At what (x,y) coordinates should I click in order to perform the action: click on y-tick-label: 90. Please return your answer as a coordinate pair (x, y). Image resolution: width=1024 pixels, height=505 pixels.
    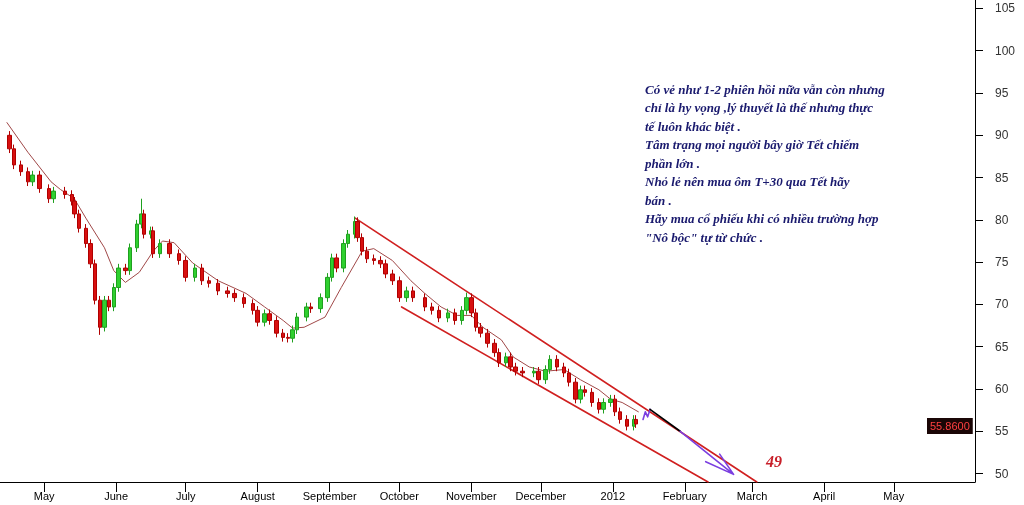
    Looking at the image, I should click on (1002, 135).